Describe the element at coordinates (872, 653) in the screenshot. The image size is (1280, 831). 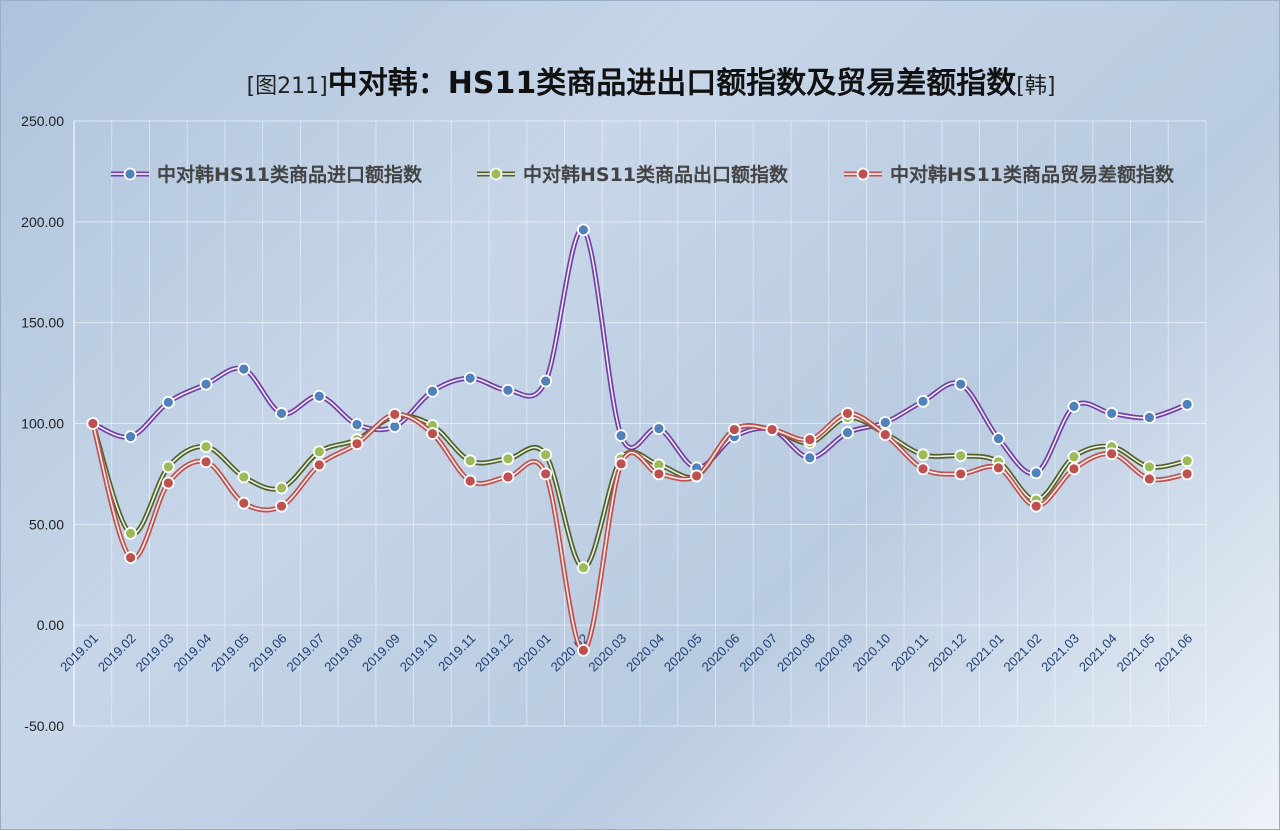
I see `x-tick-label: 2020.10` at that location.